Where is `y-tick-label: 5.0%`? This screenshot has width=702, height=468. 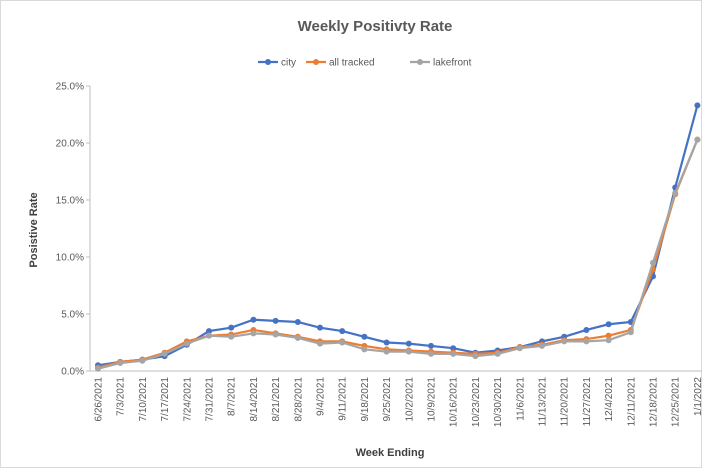 y-tick-label: 5.0% is located at coordinates (72, 315).